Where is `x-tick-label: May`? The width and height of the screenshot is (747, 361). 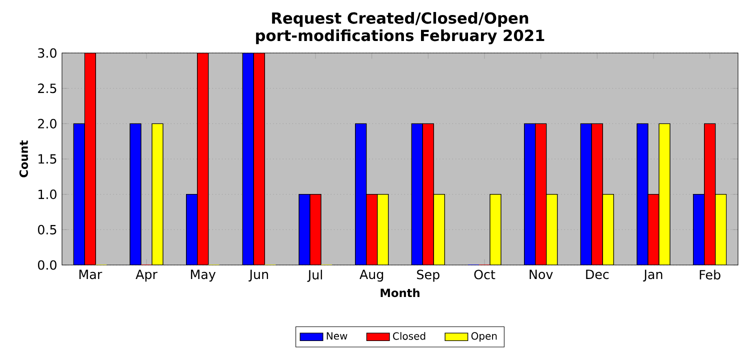
x-tick-label: May is located at coordinates (203, 276).